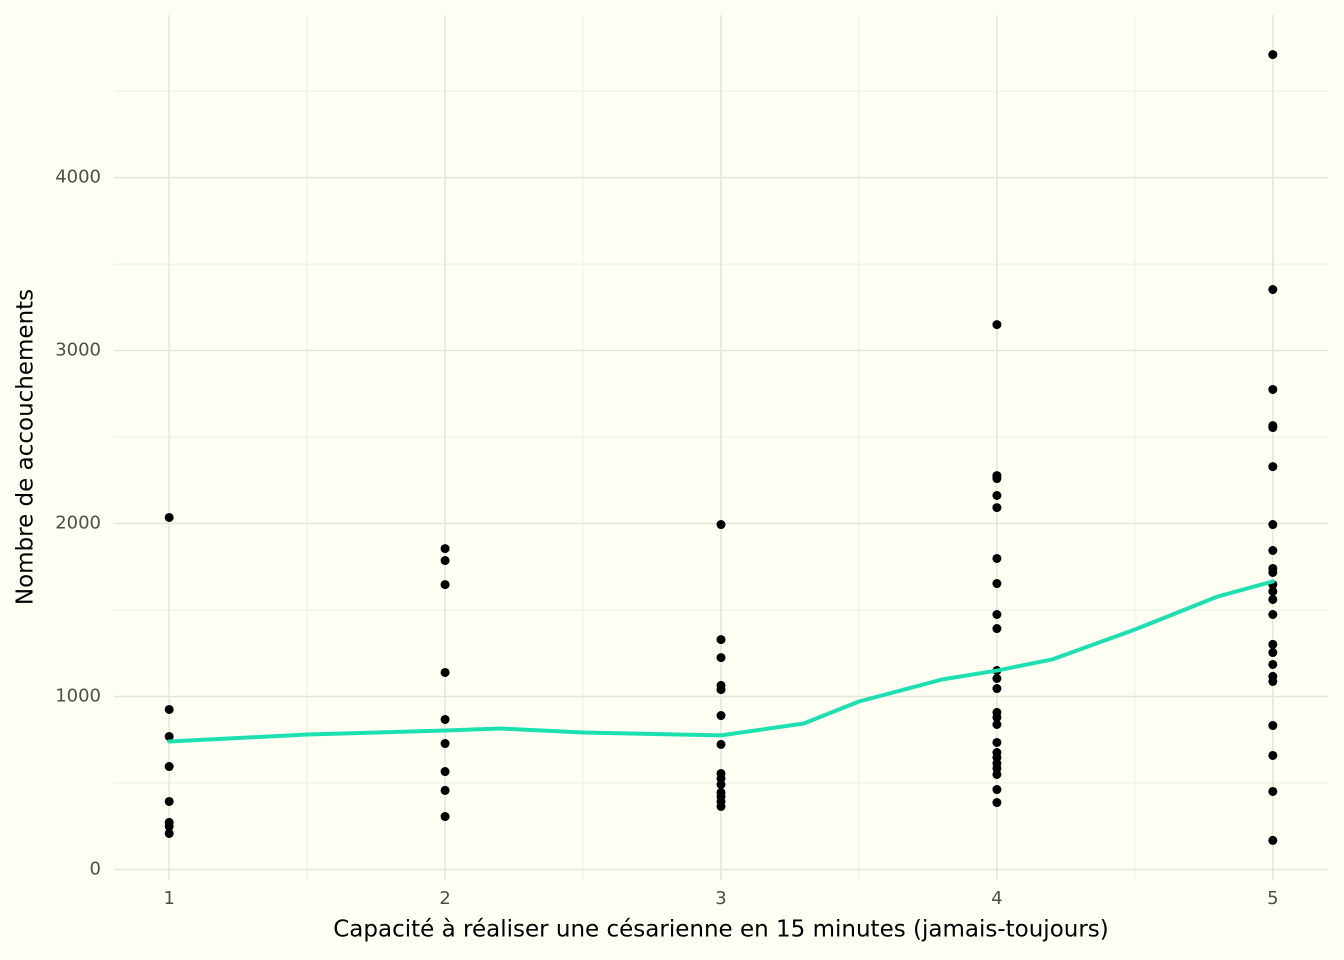  What do you see at coordinates (26, 447) in the screenshot?
I see `y-axis-title: Nombre de accouchements` at bounding box center [26, 447].